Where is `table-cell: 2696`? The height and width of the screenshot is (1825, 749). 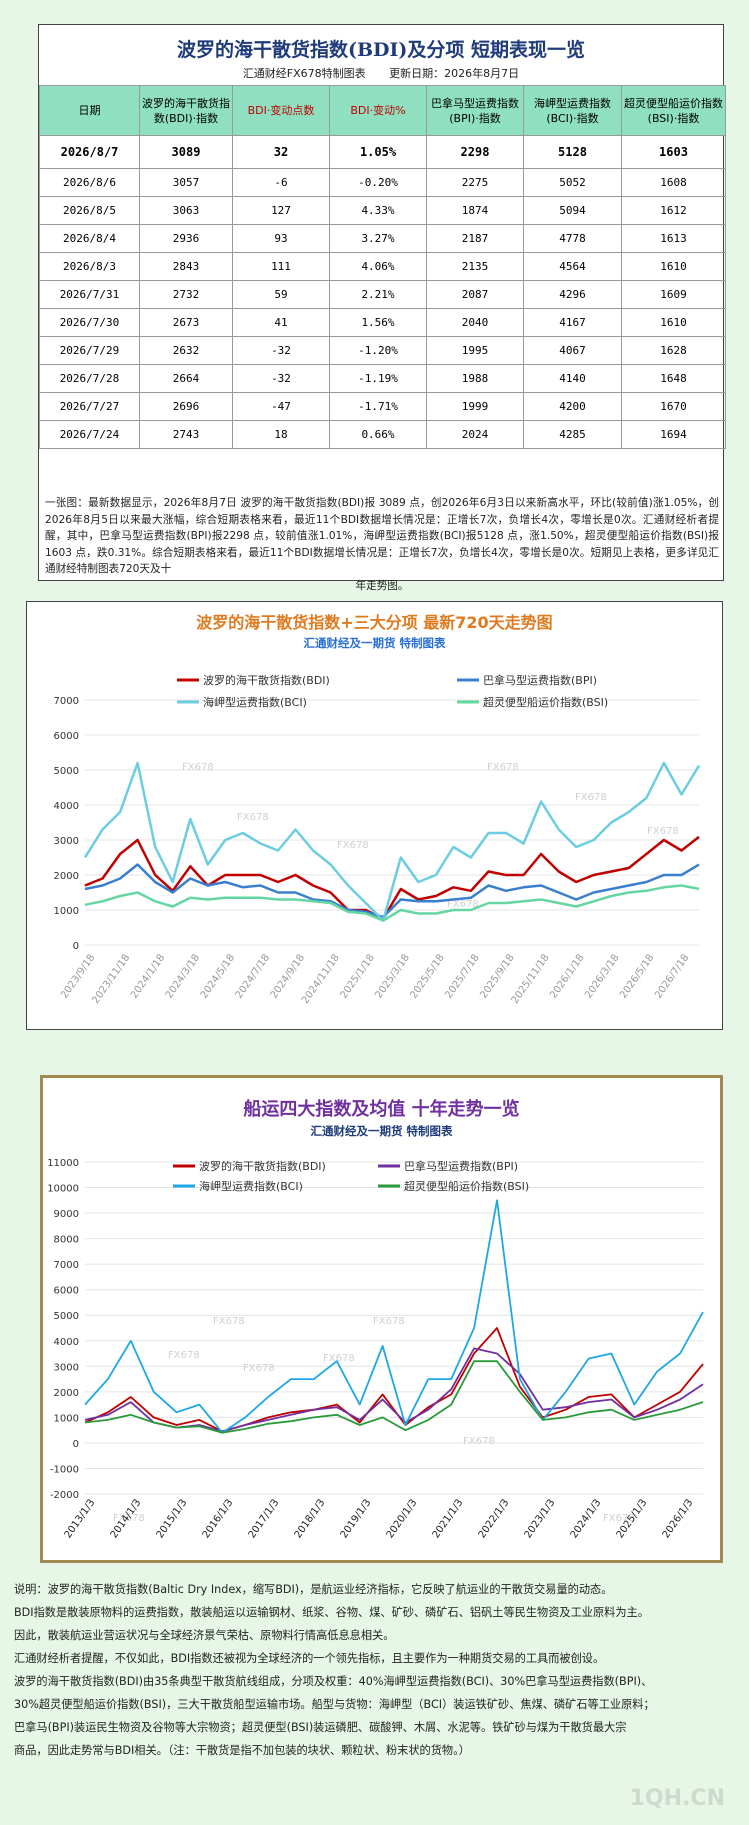
table-cell: 2696 is located at coordinates (186, 406).